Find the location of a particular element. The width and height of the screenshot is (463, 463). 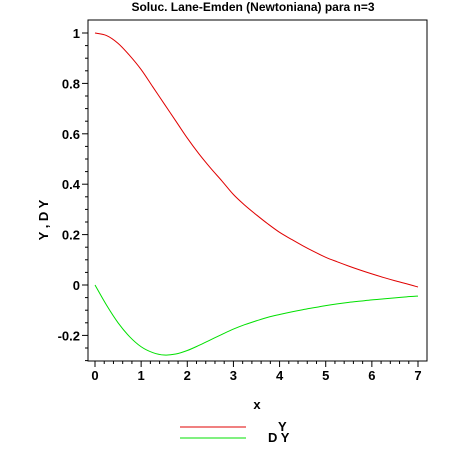

x-tick-label: 4 is located at coordinates (280, 375).